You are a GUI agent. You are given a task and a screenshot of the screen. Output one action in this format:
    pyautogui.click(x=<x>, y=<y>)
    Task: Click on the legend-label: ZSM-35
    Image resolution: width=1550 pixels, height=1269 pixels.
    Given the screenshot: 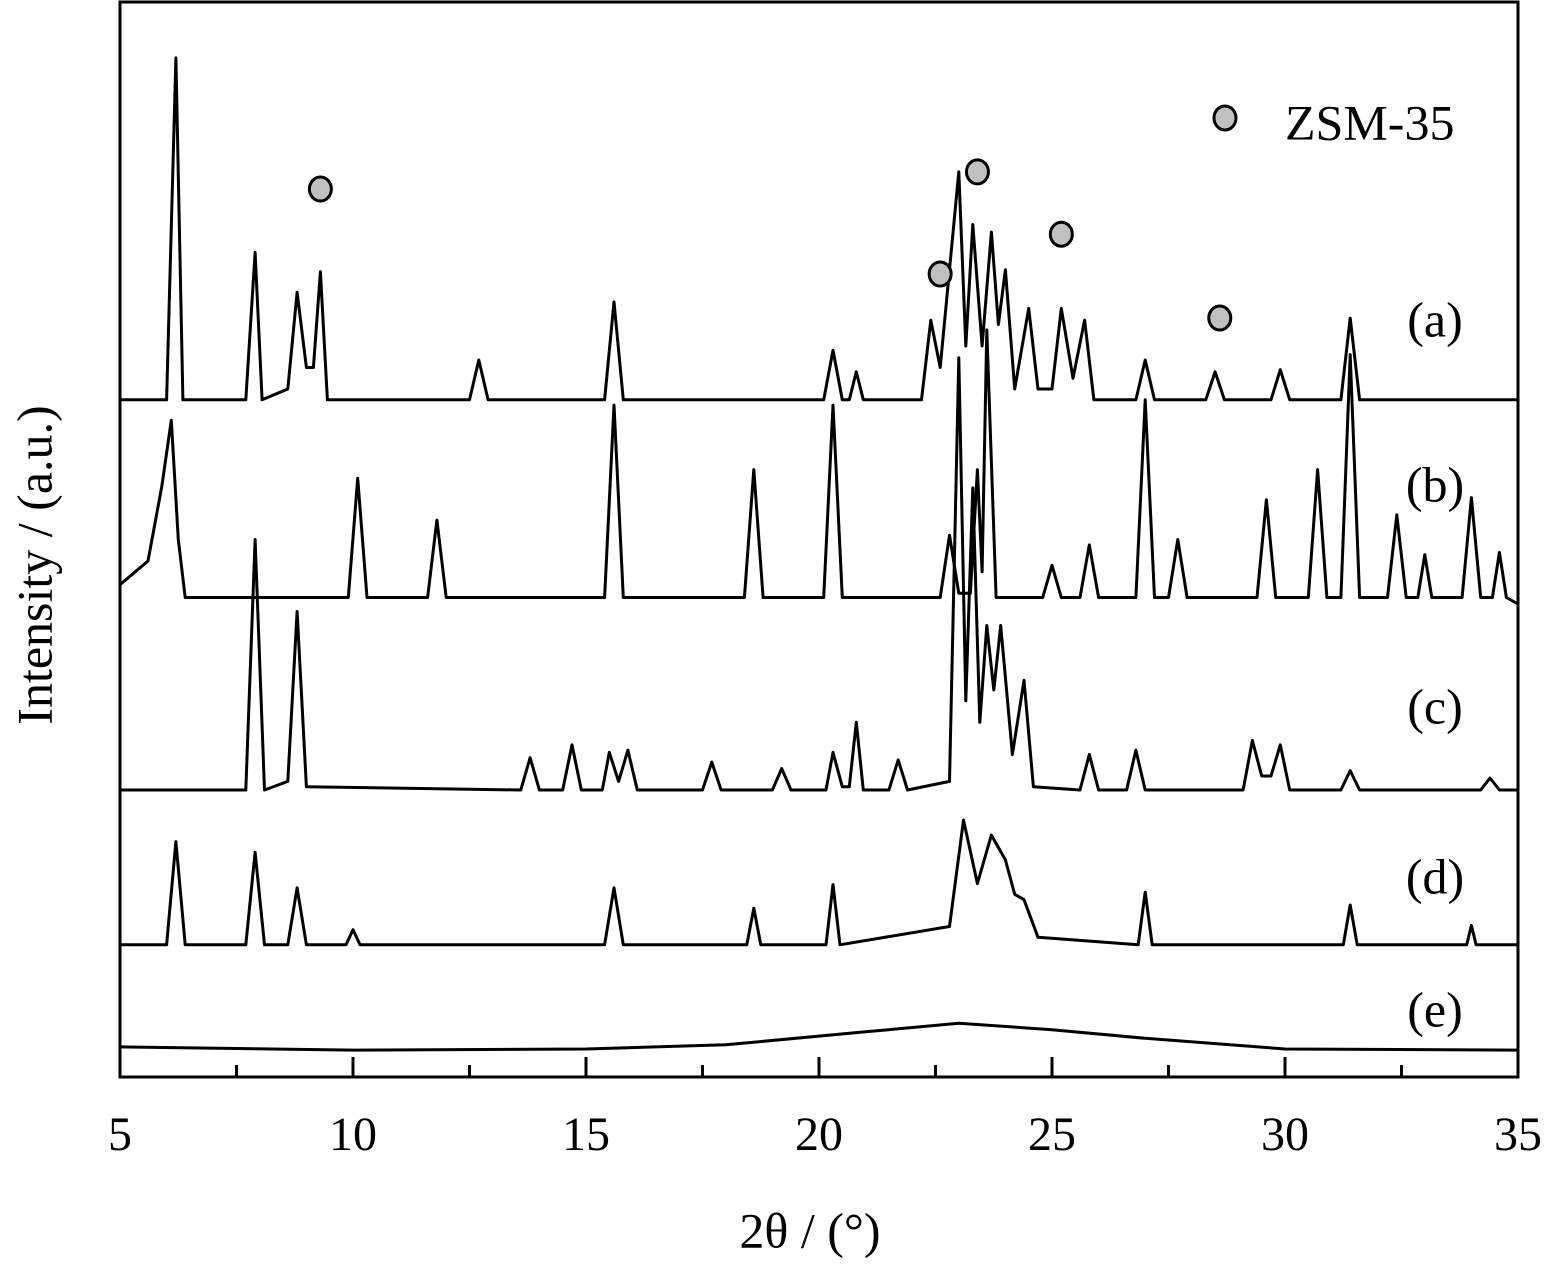 What is the action you would take?
    pyautogui.click(x=1369, y=122)
    